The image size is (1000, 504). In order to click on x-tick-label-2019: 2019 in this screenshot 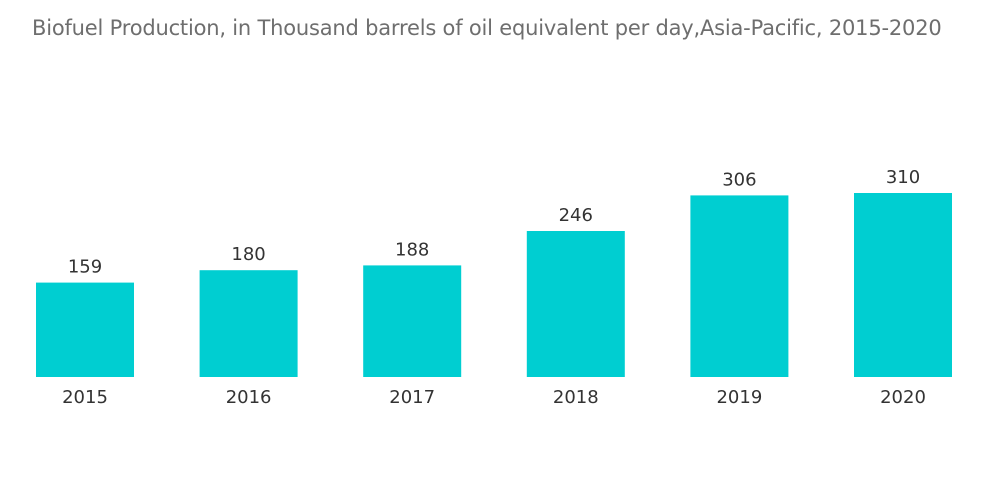, I will do `click(739, 397)`.